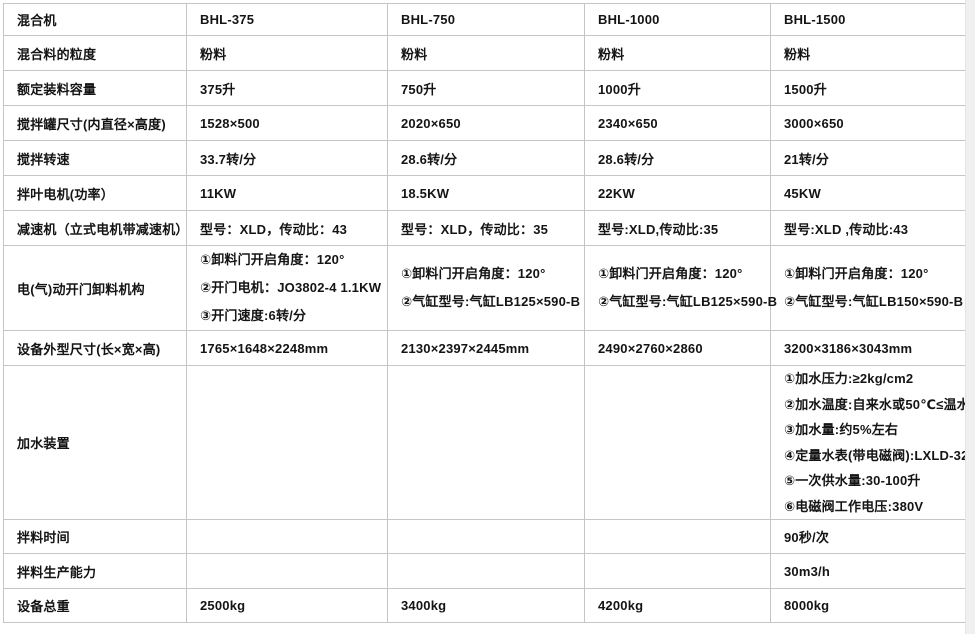 The height and width of the screenshot is (634, 975). Describe the element at coordinates (677, 228) in the screenshot. I see `table-cell: 型号:XLD,传动比:35` at that location.